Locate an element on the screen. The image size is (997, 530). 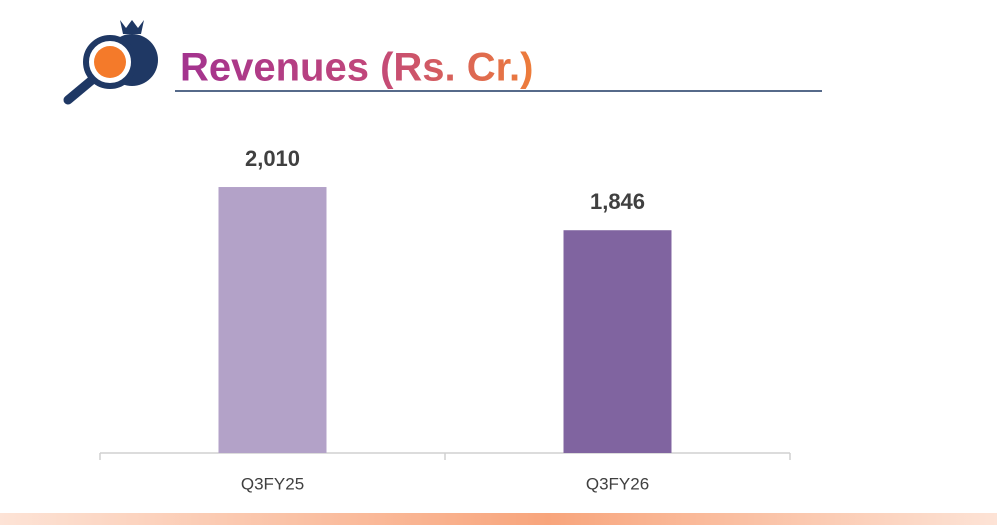
data-label: 1,846 is located at coordinates (617, 201).